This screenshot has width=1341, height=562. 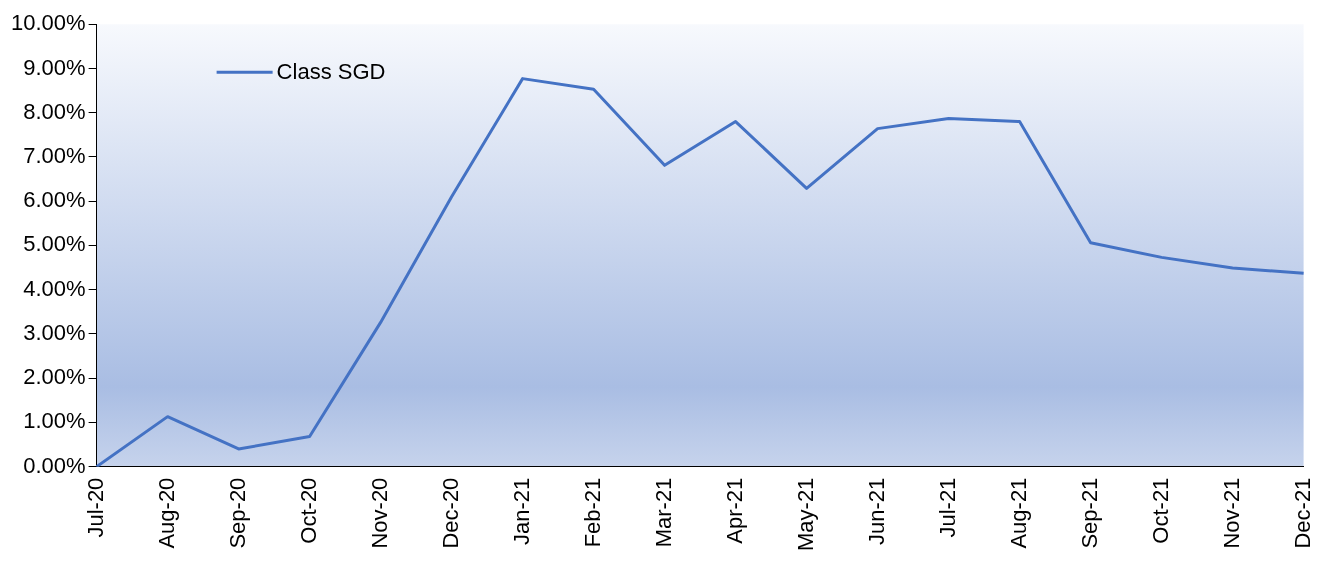 What do you see at coordinates (54, 288) in the screenshot?
I see `y-tick-label: 4.00%` at bounding box center [54, 288].